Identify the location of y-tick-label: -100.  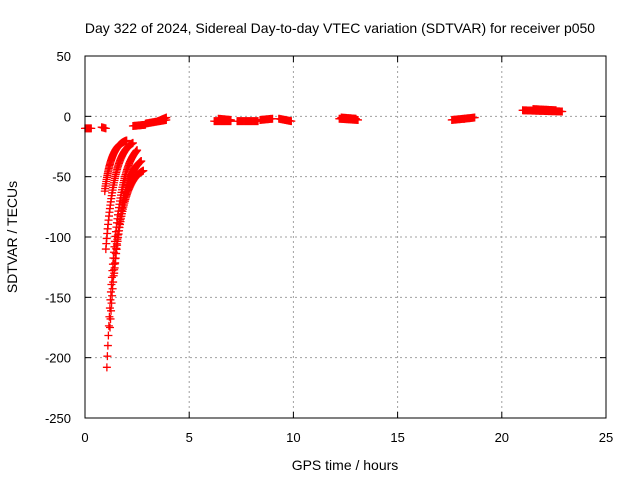
(58, 237).